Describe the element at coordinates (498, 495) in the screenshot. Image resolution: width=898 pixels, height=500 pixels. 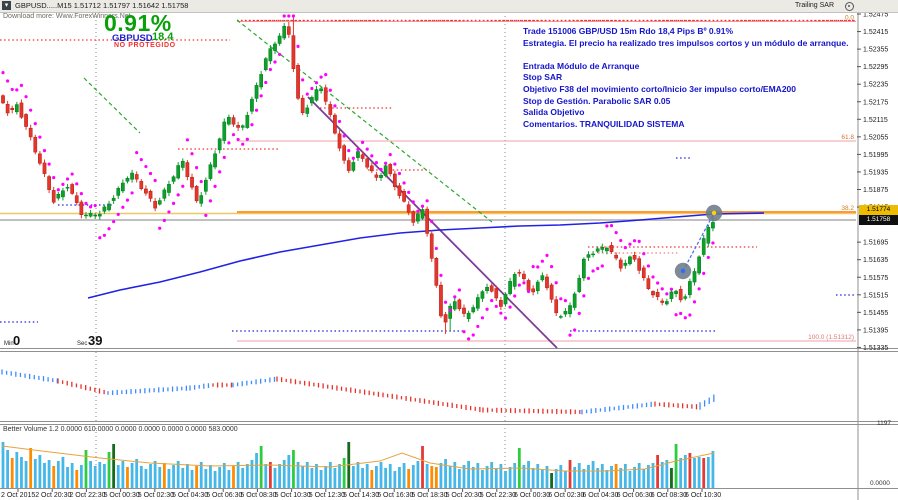
I see `time-axis-label: 5 Oct 22:30` at that location.